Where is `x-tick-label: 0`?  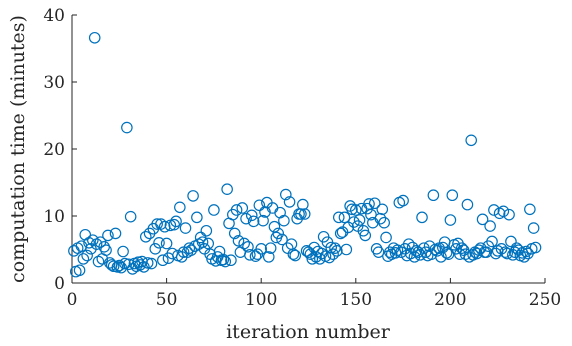
x-tick-label: 0 is located at coordinates (72, 300).